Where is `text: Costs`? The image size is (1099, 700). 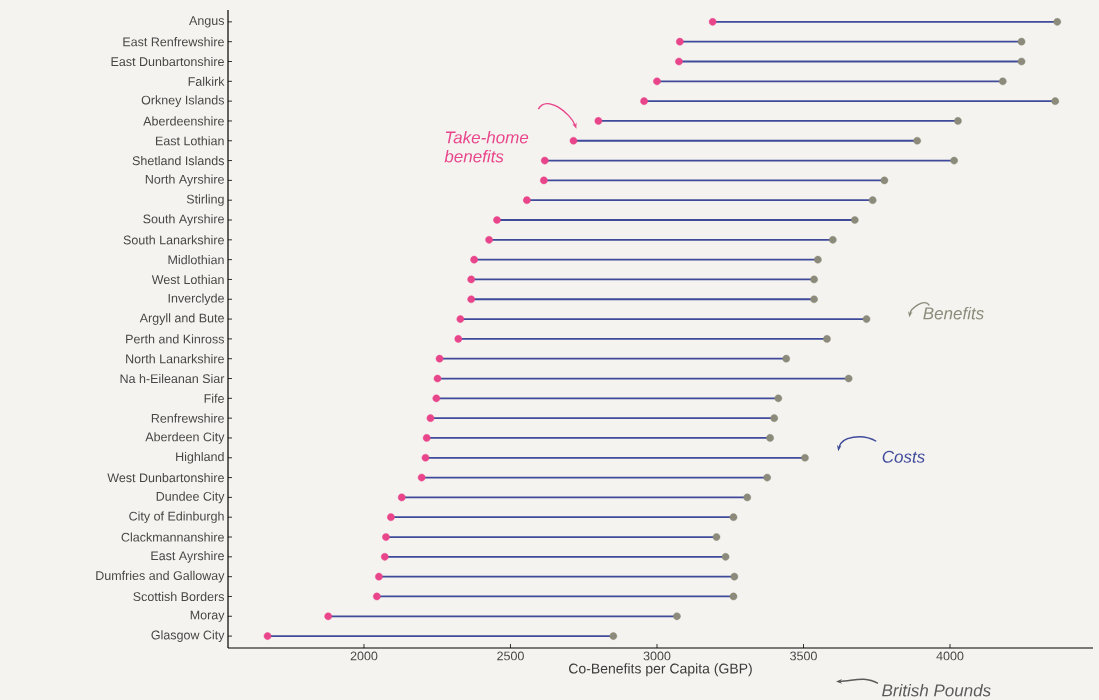
text: Costs is located at coordinates (903, 456).